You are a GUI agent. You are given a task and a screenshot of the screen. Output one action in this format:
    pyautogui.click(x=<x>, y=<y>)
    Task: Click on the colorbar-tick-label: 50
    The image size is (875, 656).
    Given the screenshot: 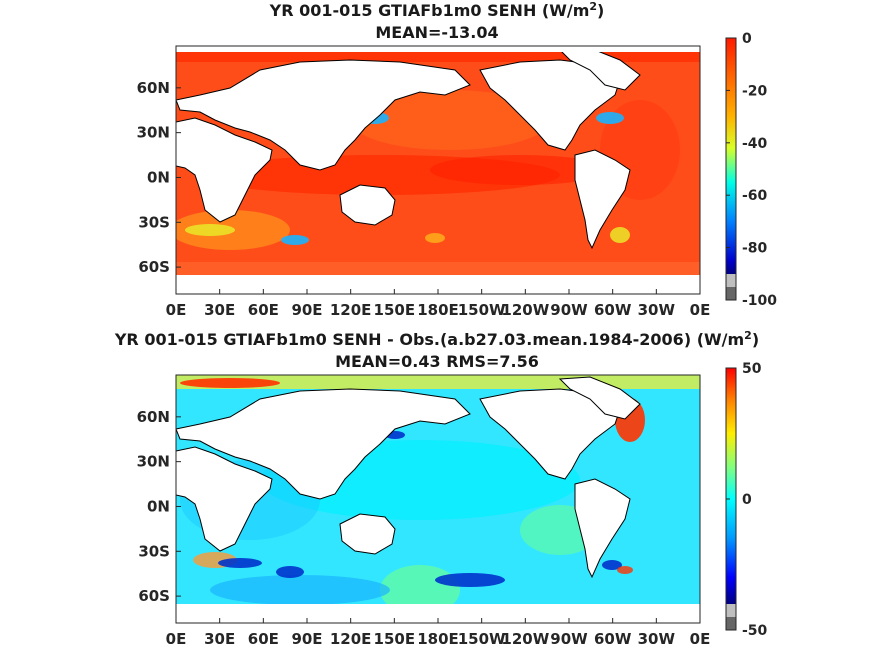 What is the action you would take?
    pyautogui.click(x=752, y=369)
    